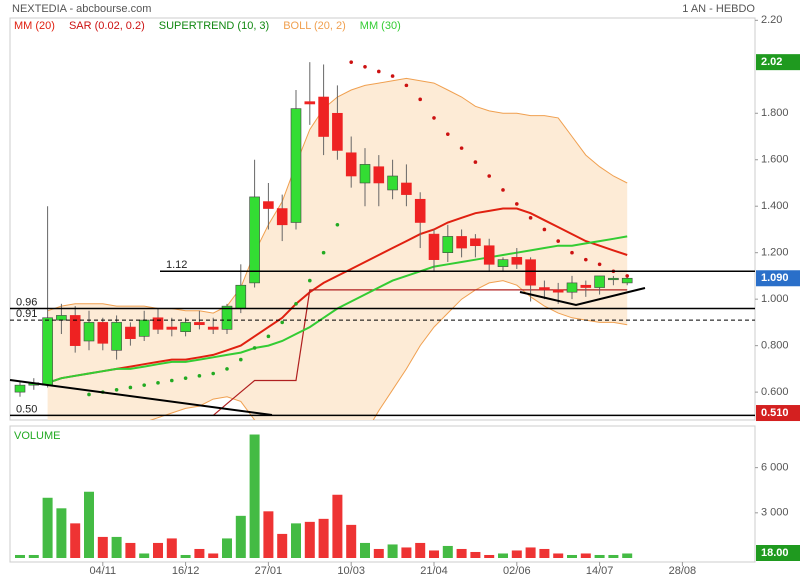 This screenshot has height=580, width=800. Describe the element at coordinates (34, 26) in the screenshot. I see `legend-entry: MM (20)` at that location.